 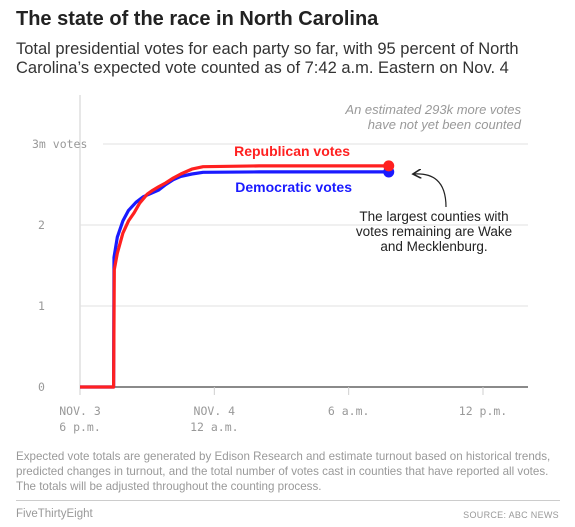 What do you see at coordinates (41, 387) in the screenshot?
I see `y-tick-label: 0` at bounding box center [41, 387].